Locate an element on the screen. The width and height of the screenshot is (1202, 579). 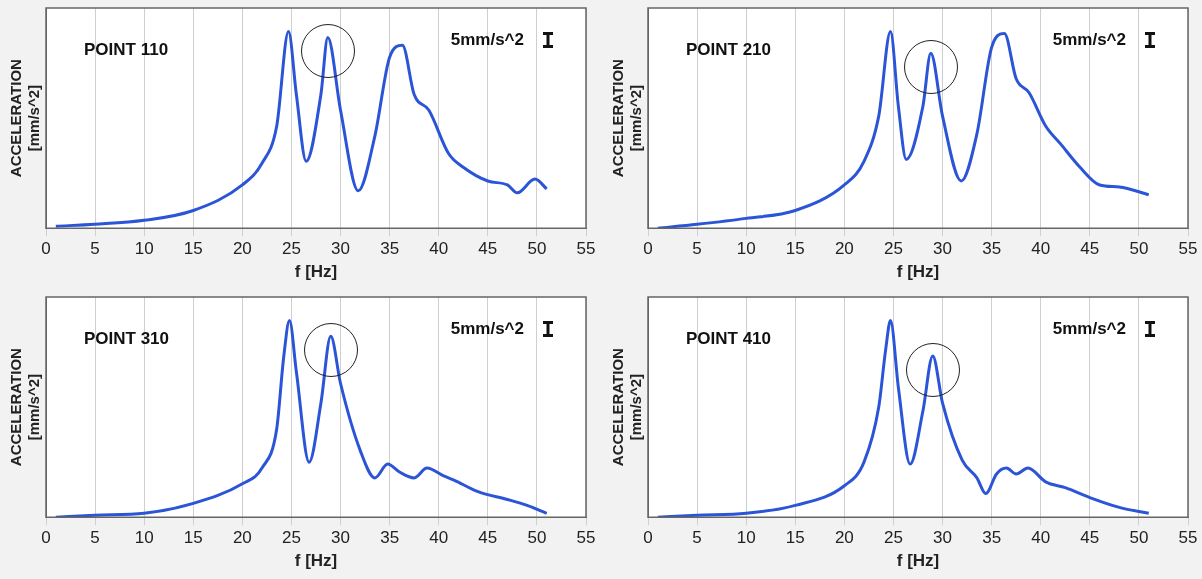
annotation: POINT 410 is located at coordinates (729, 338).